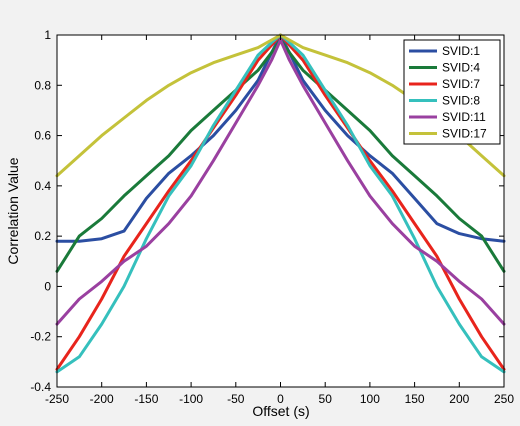 Image resolution: width=520 pixels, height=426 pixels. I want to click on legend-label-3: SVID:8, so click(461, 101).